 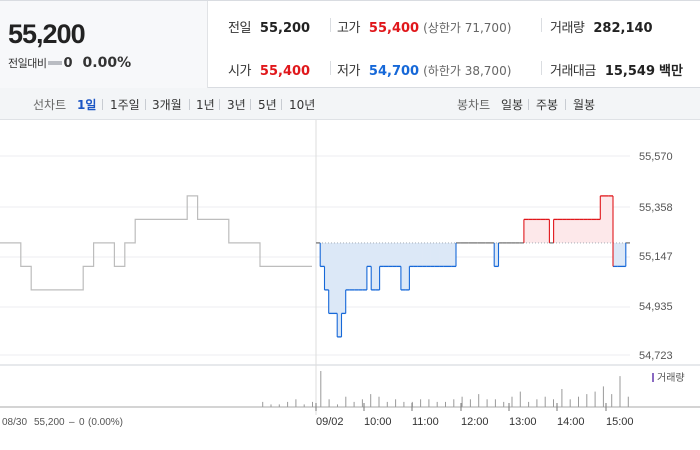 What do you see at coordinates (87, 105) in the screenshot?
I see `period-1d: 1일` at bounding box center [87, 105].